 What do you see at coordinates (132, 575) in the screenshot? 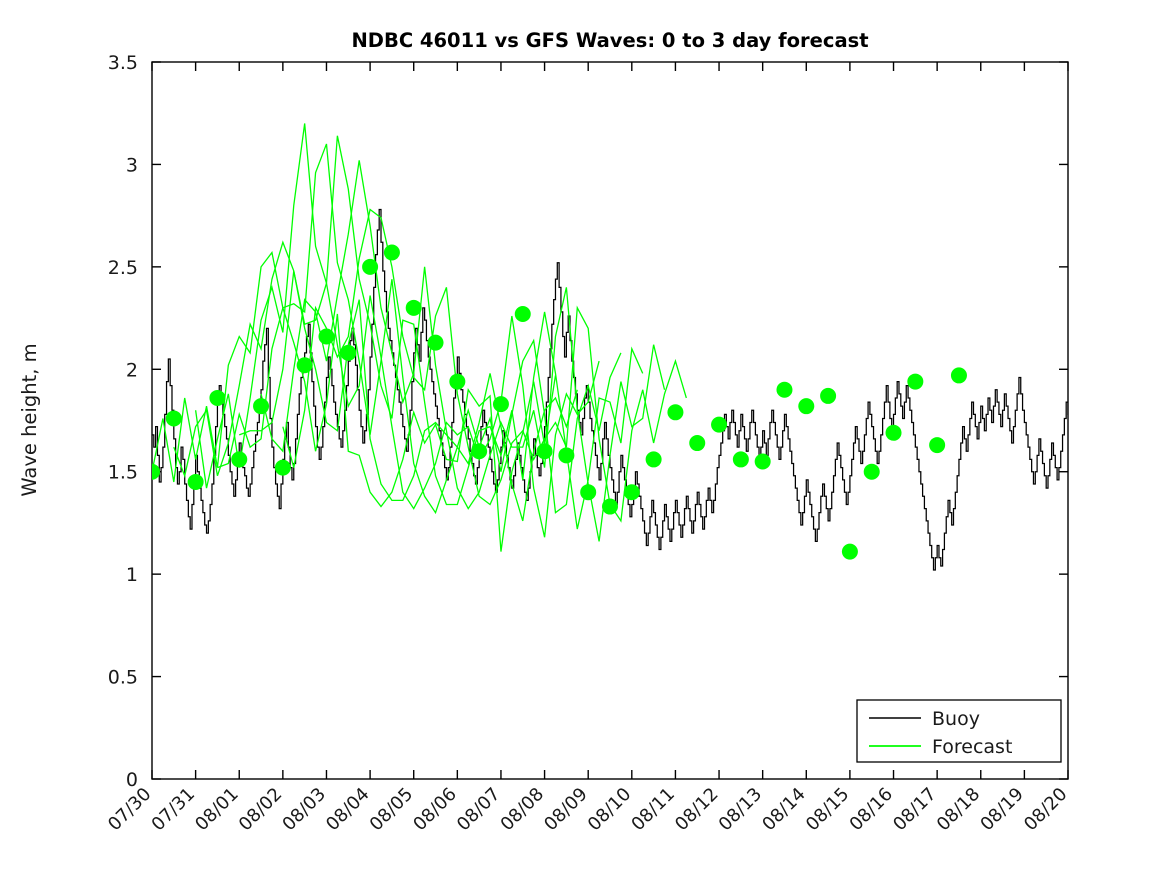
I see `y-tick-label: 1` at bounding box center [132, 575].